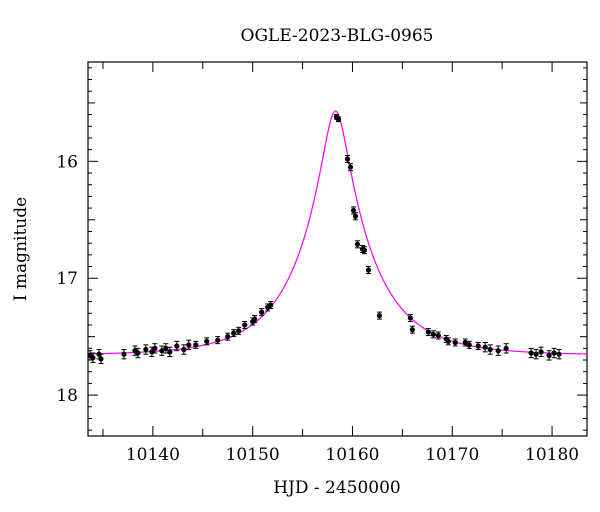  Describe the element at coordinates (352, 455) in the screenshot. I see `x-tick-label: 10160` at that location.